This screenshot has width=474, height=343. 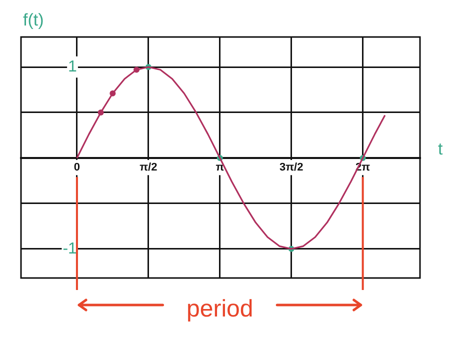 I want to click on x-tick-label: 0, so click(x=77, y=168).